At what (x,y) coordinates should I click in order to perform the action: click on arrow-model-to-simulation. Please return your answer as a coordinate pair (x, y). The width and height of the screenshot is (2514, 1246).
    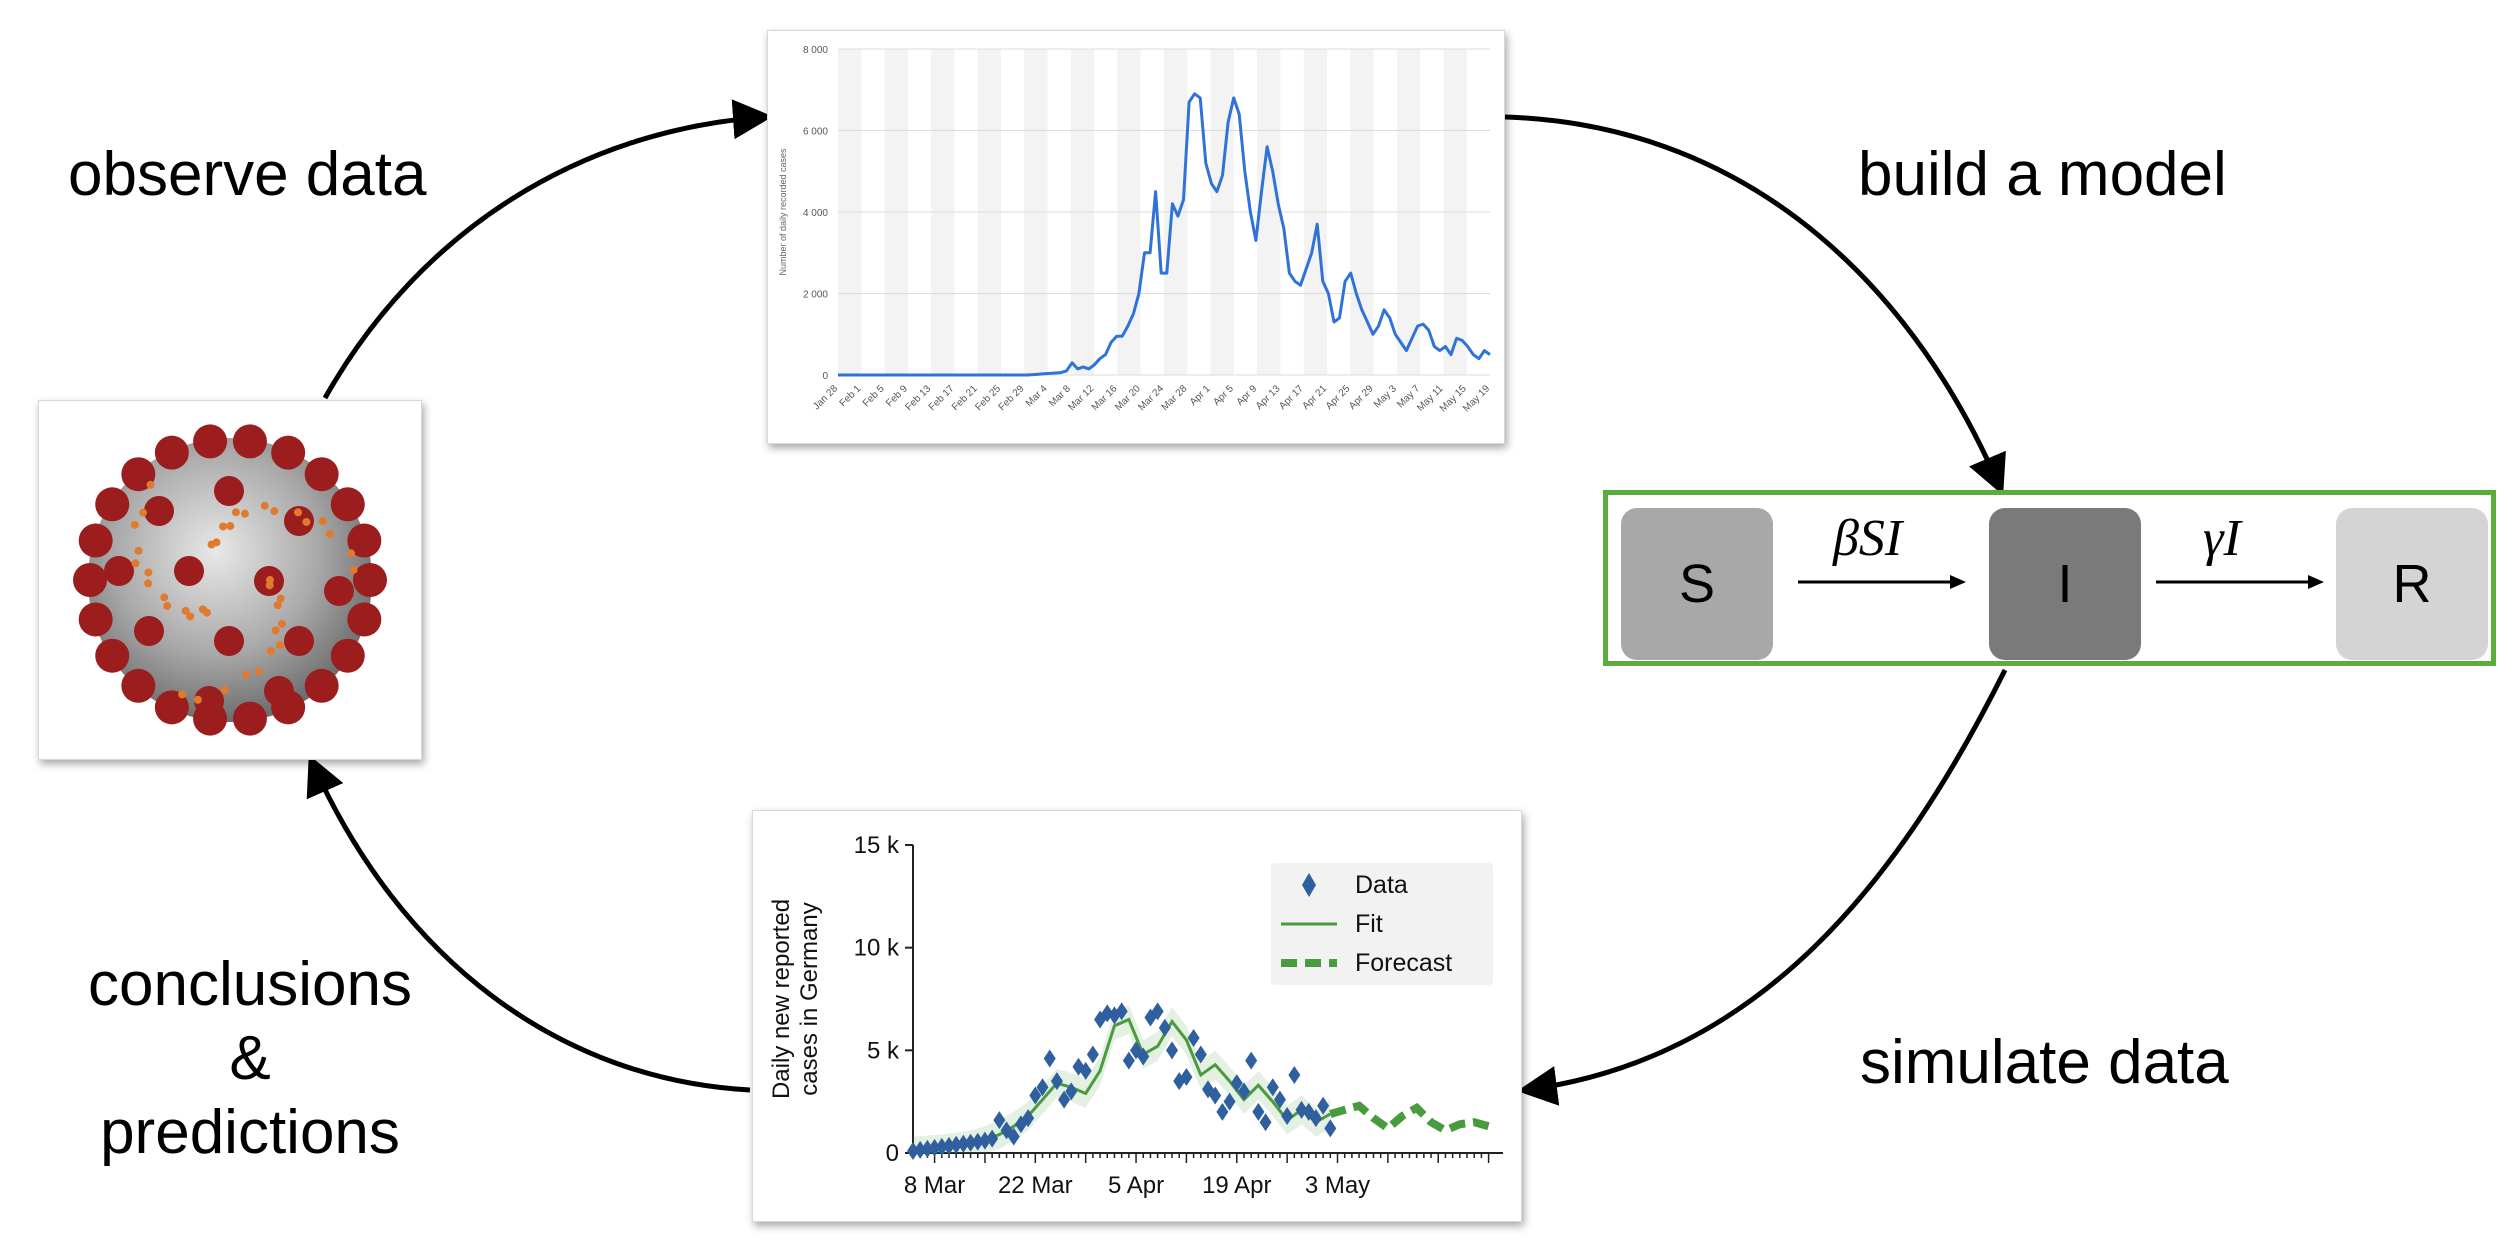
    Looking at the image, I should click on (1762, 887).